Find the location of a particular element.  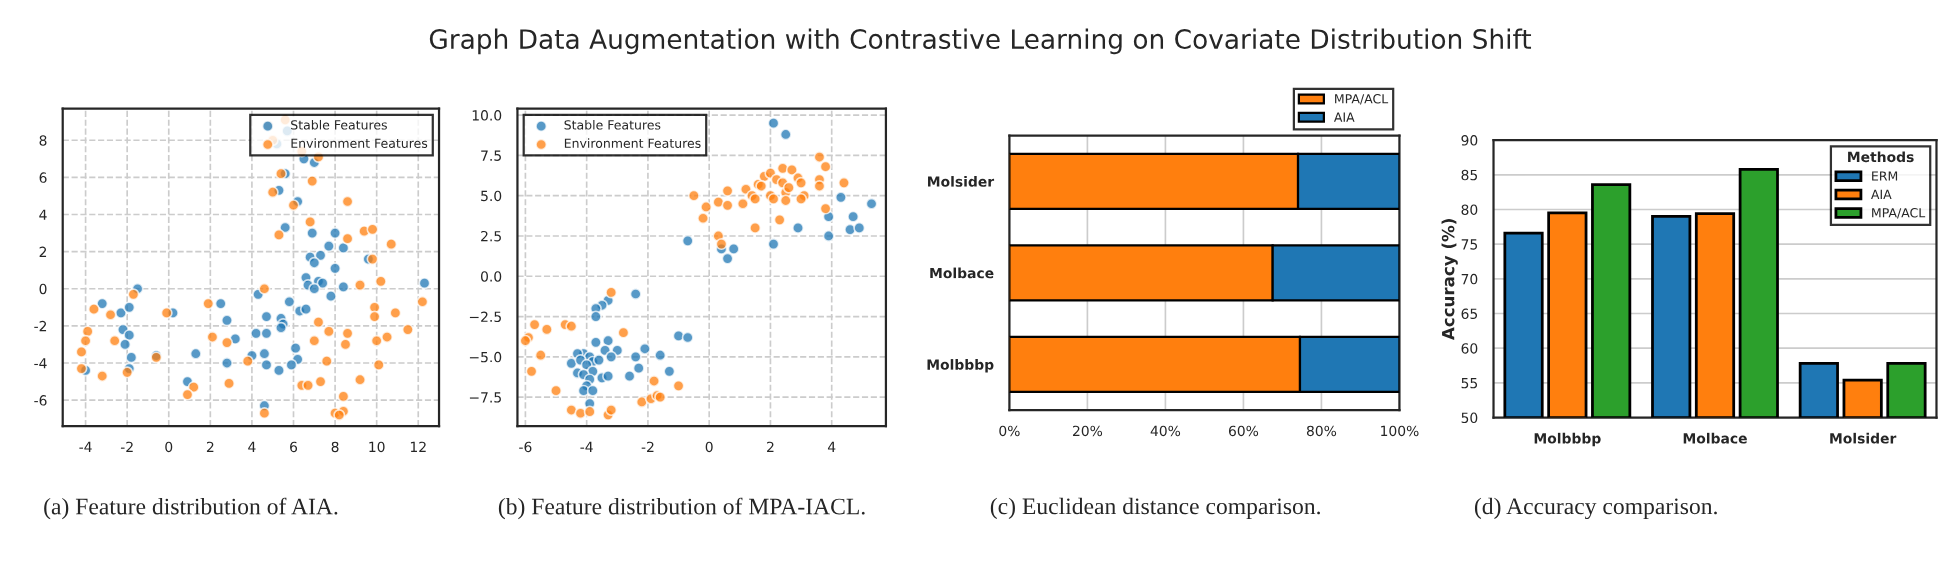

text: (a) Feature distribution of AIA. is located at coordinates (191, 508).